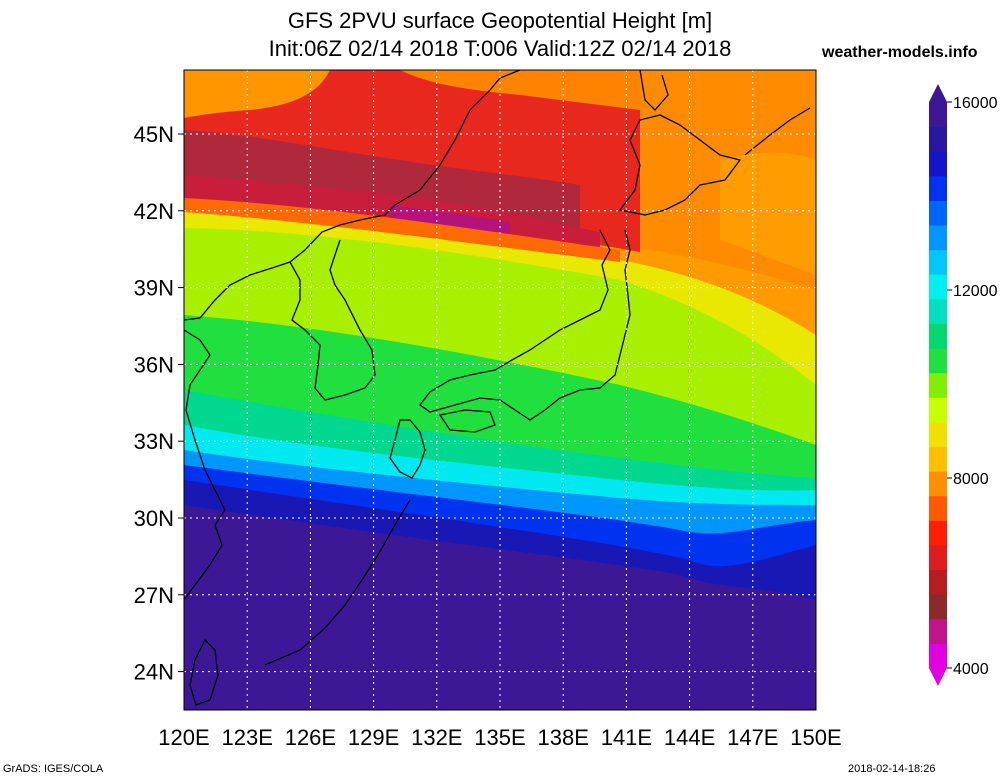 The height and width of the screenshot is (779, 1000). I want to click on colorbar-bottom-arrow, so click(938, 677).